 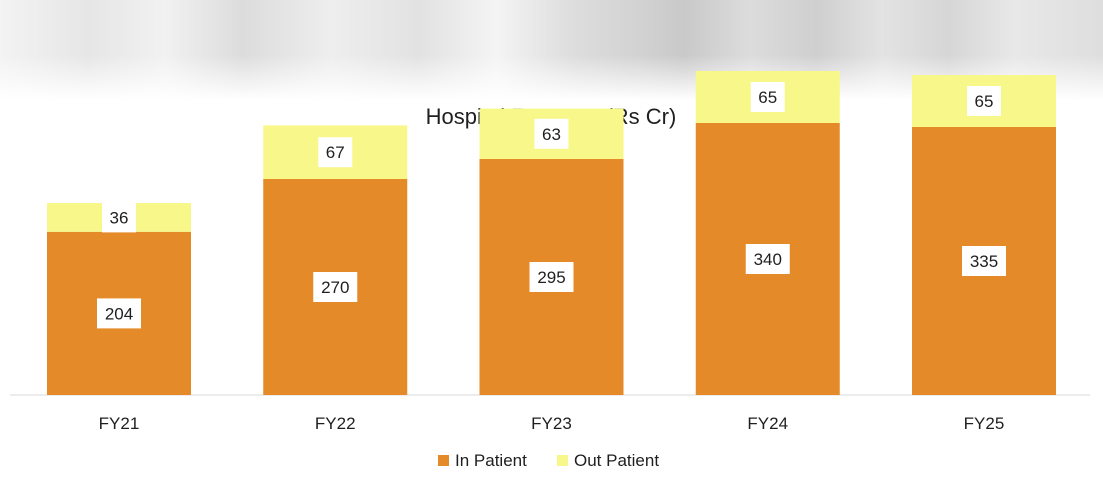 What do you see at coordinates (443, 460) in the screenshot?
I see `legend-swatch-in-patient` at bounding box center [443, 460].